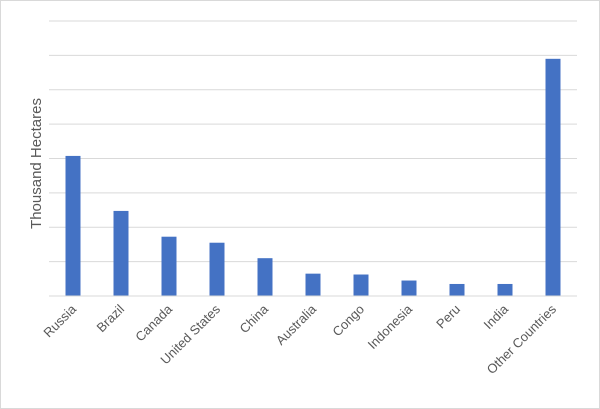  What do you see at coordinates (361, 285) in the screenshot?
I see `bar-congo` at bounding box center [361, 285].